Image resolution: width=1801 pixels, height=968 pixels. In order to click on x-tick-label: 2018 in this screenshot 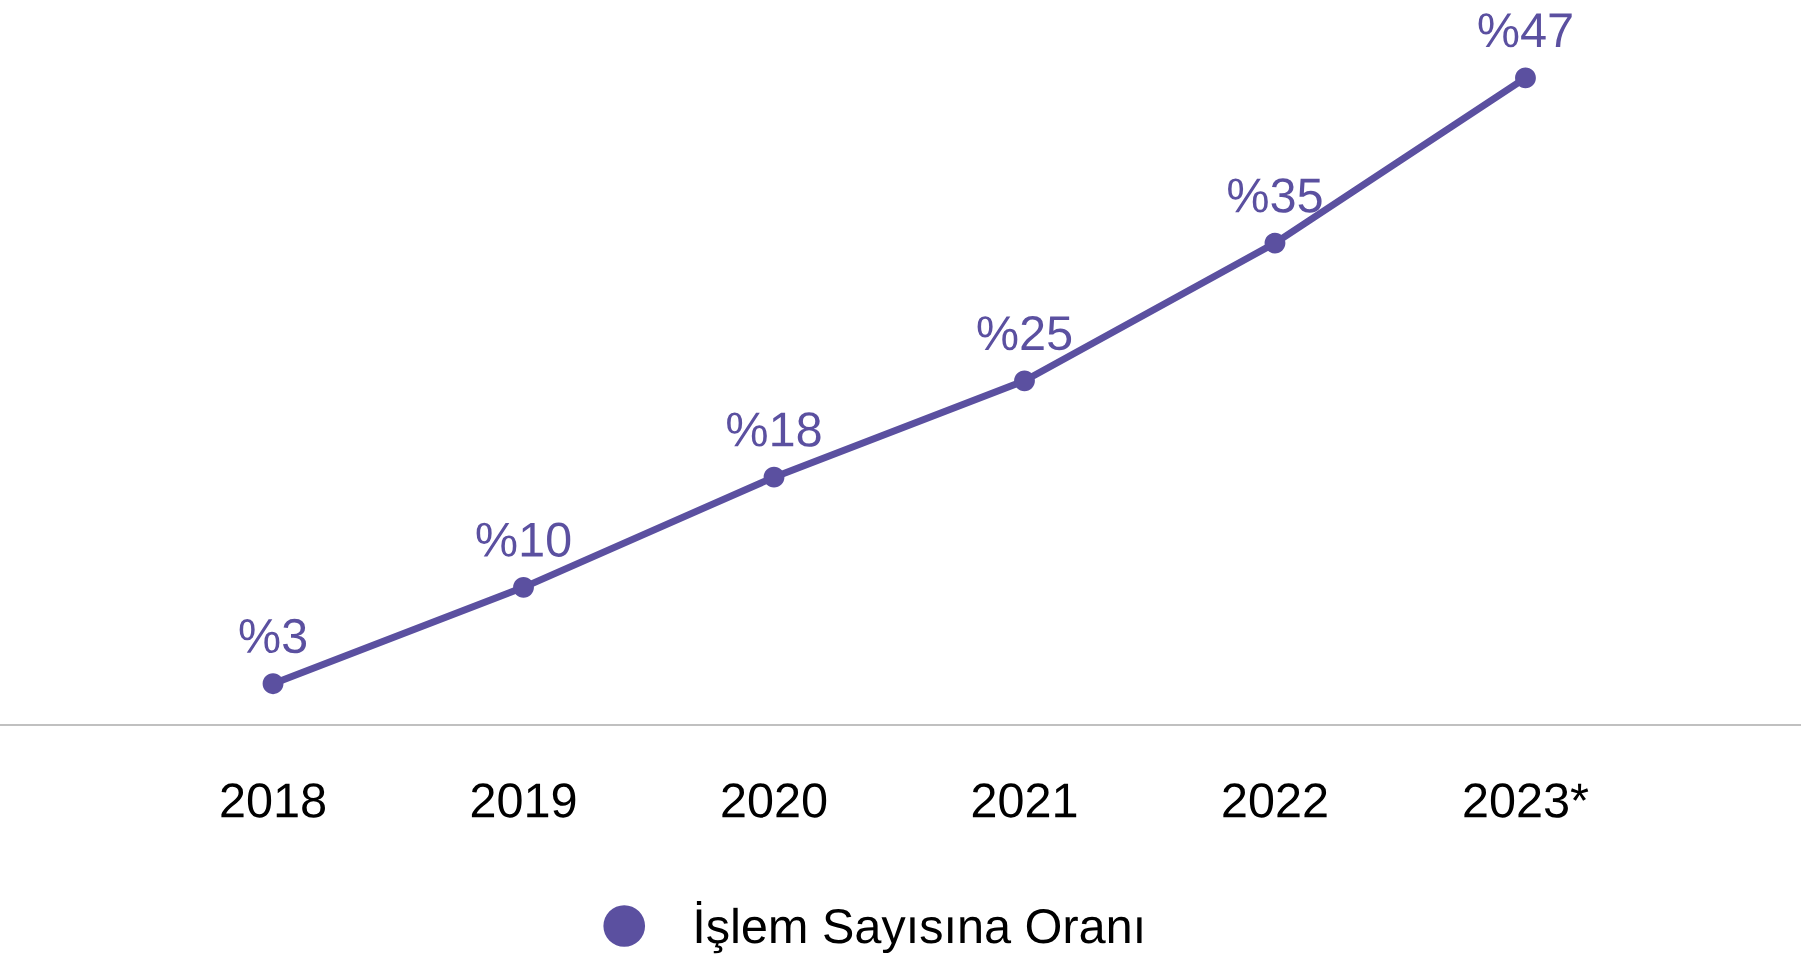, I will do `click(273, 800)`.